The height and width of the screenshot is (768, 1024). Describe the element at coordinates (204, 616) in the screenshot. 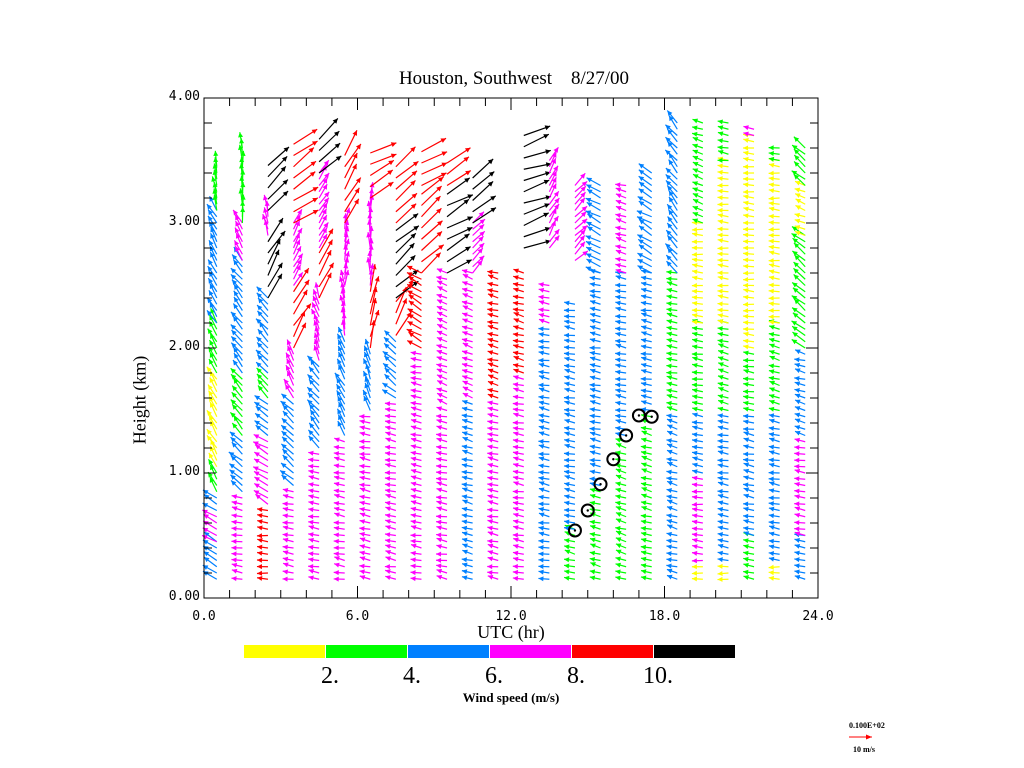

I see `x-tick-label: 0.0` at that location.